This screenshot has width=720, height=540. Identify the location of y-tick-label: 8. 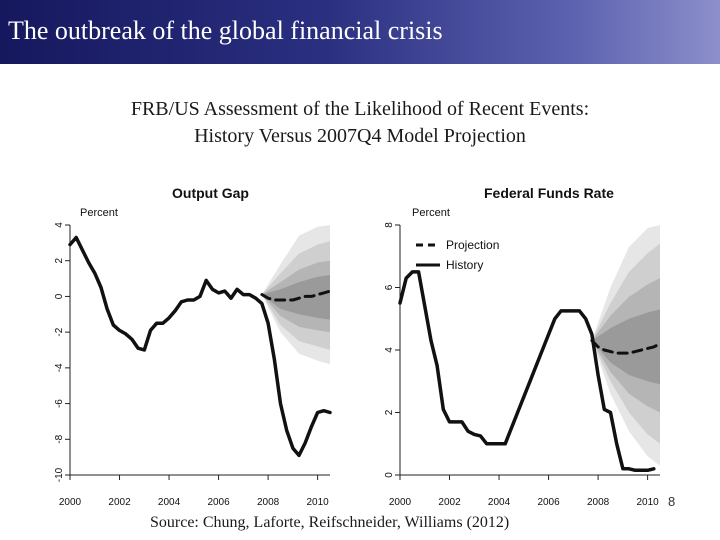
(389, 225).